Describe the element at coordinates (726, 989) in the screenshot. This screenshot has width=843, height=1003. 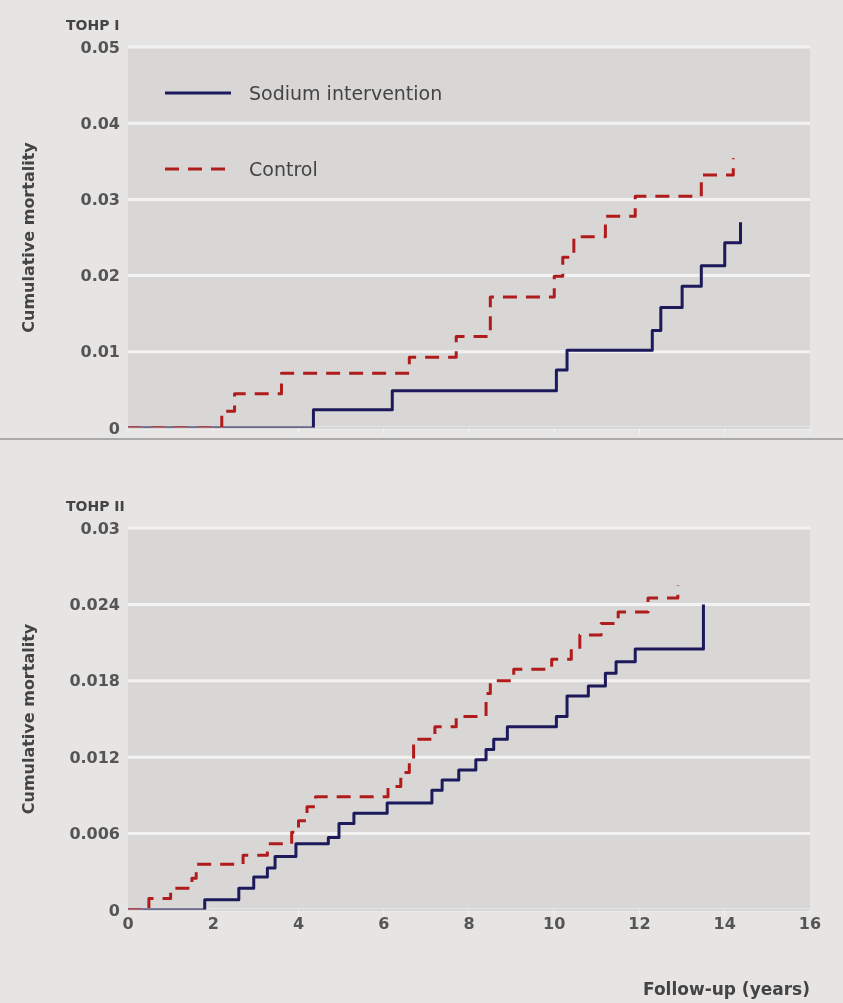
I see `x-axis-title: Follow-up (years)` at that location.